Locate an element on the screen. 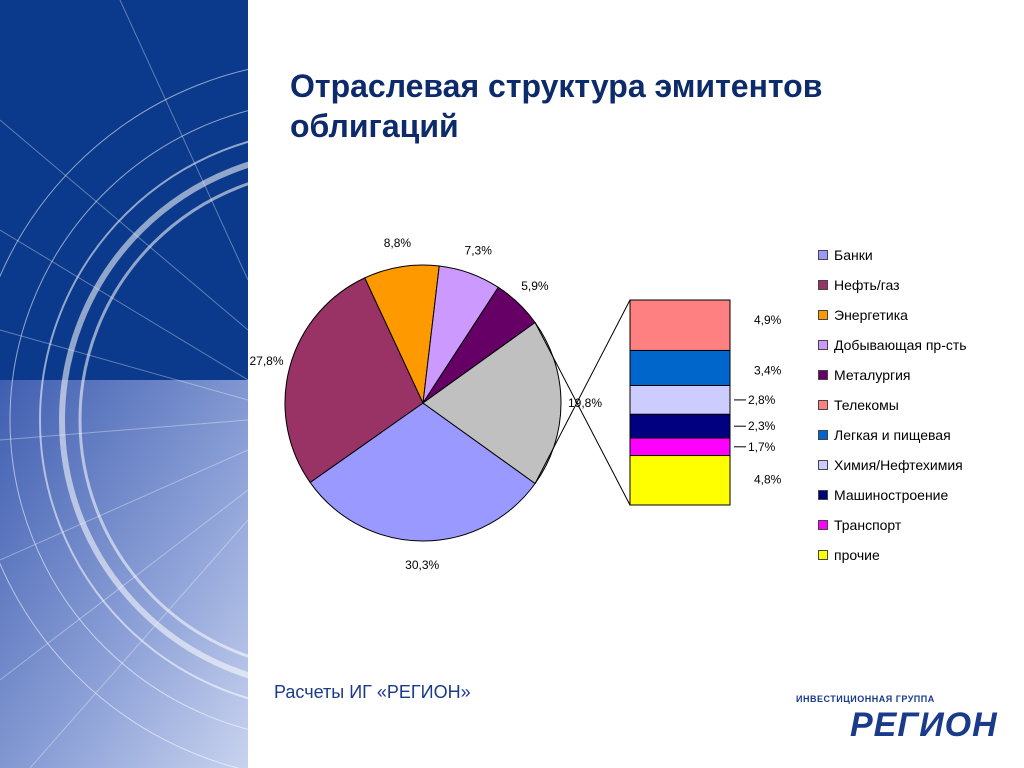  legend-label: прочие is located at coordinates (857, 555).